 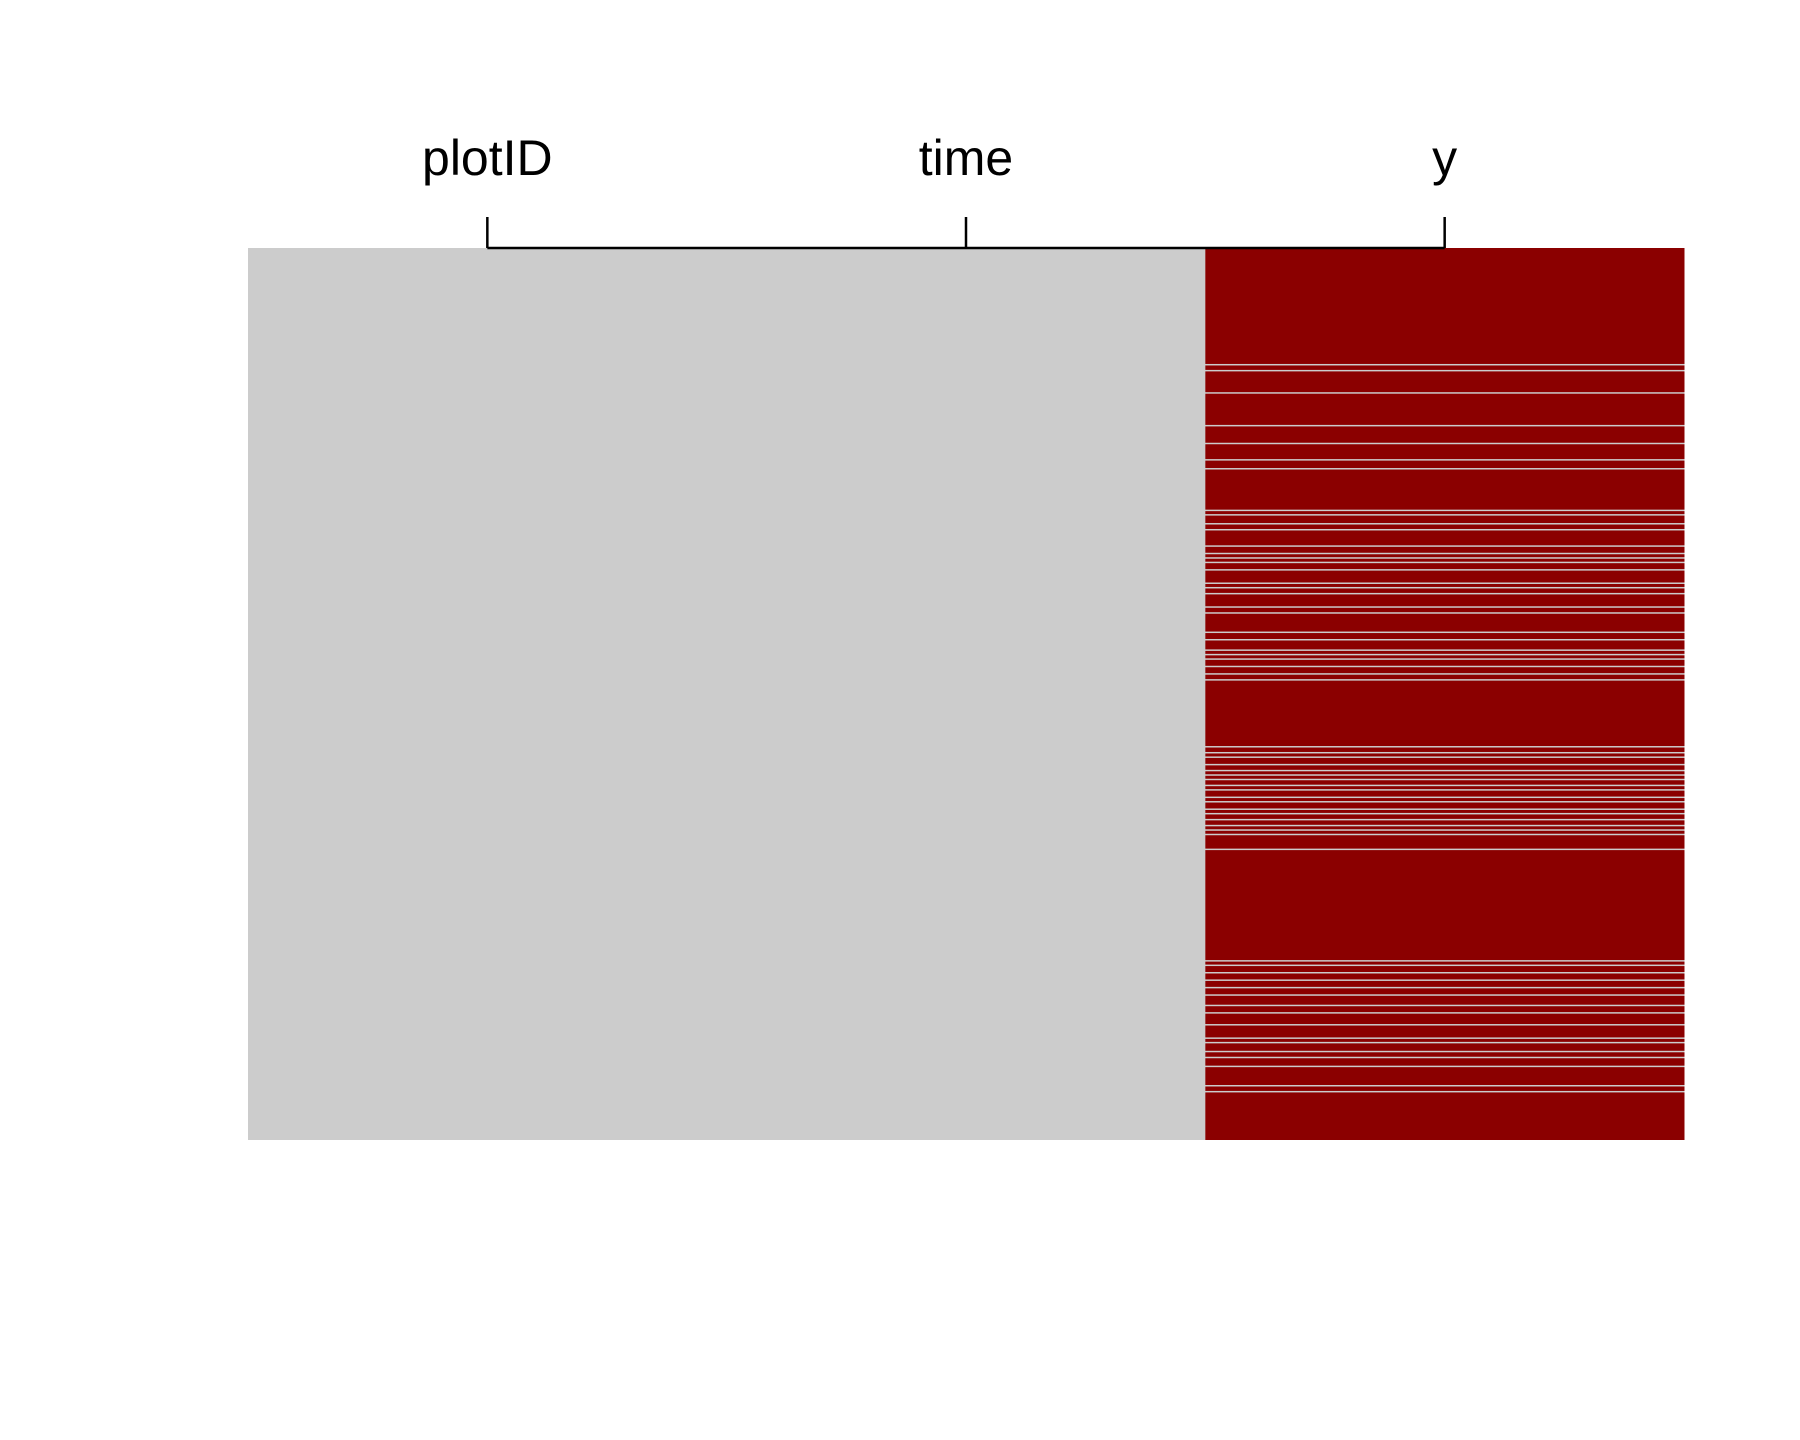 What do you see at coordinates (1444, 158) in the screenshot?
I see `column-label-y: y` at bounding box center [1444, 158].